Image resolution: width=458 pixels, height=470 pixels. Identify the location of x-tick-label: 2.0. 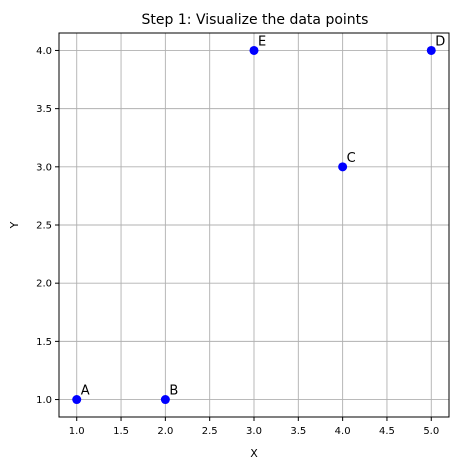
(165, 431).